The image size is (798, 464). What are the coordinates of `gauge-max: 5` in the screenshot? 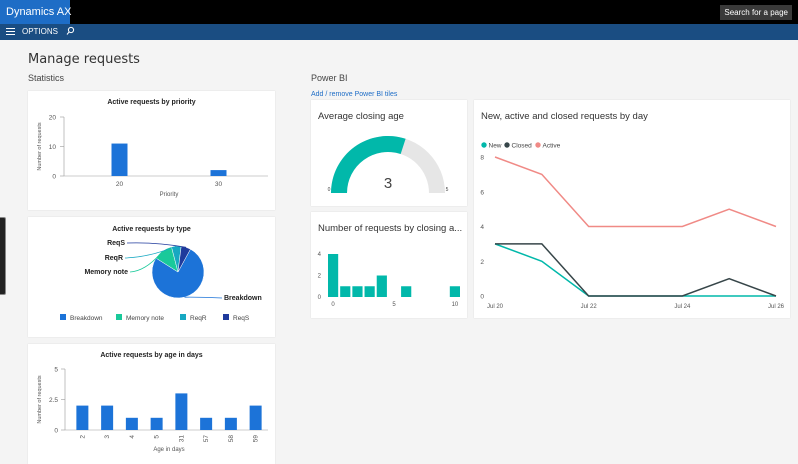 It's located at (447, 190).